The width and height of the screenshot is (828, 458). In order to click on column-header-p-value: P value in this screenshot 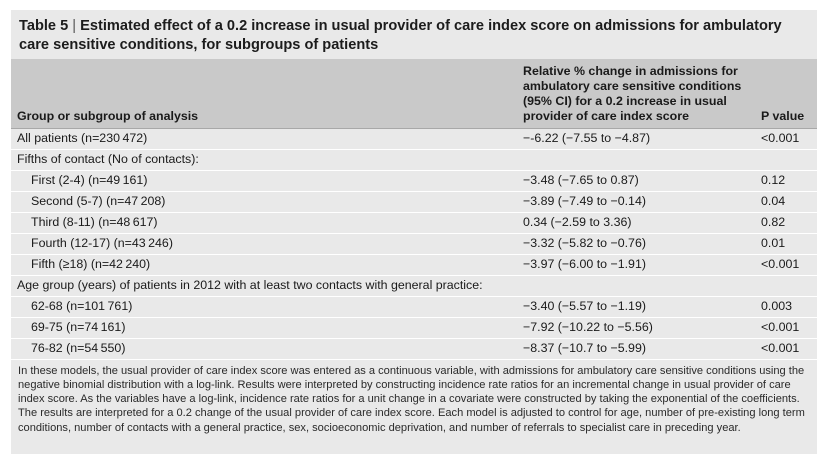, I will do `click(786, 94)`.